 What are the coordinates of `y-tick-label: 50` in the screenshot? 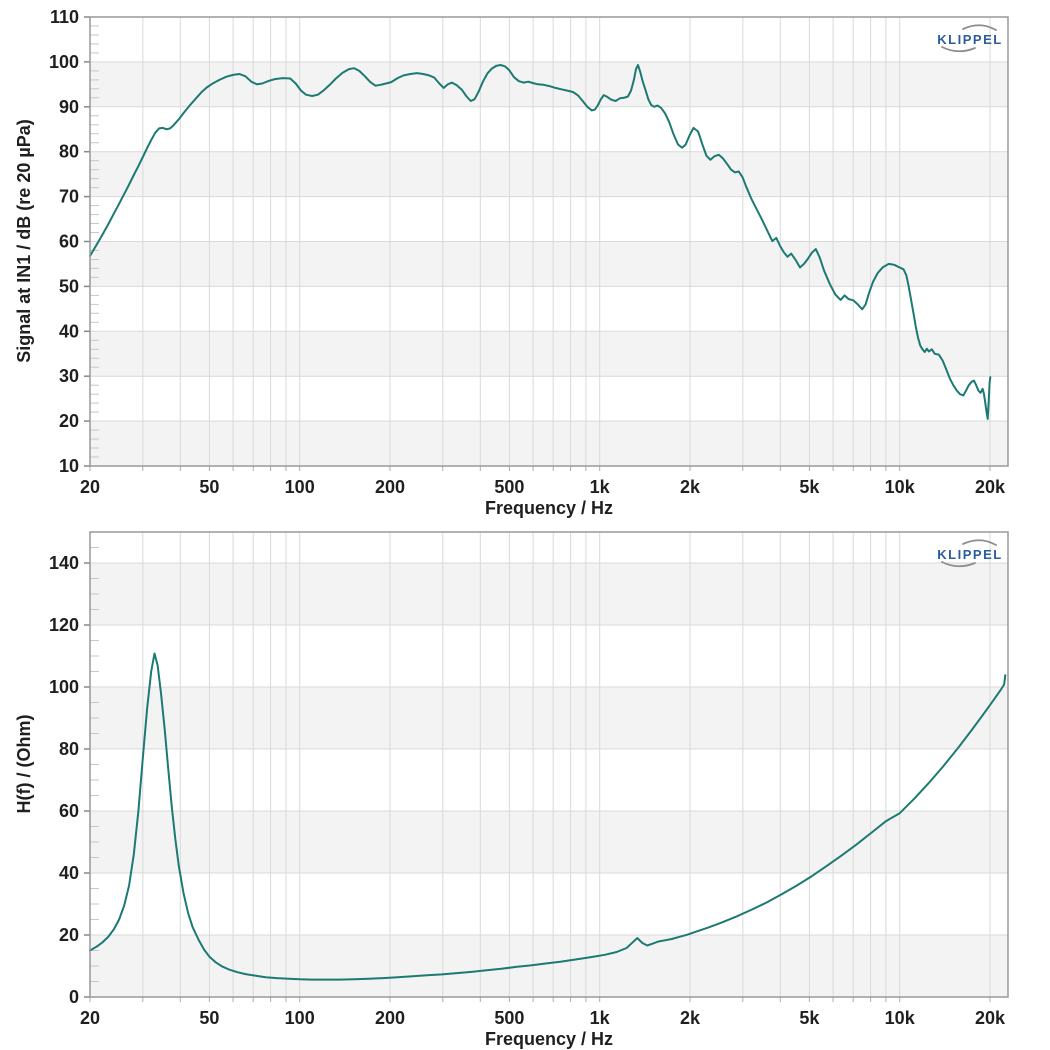 It's located at (69, 286).